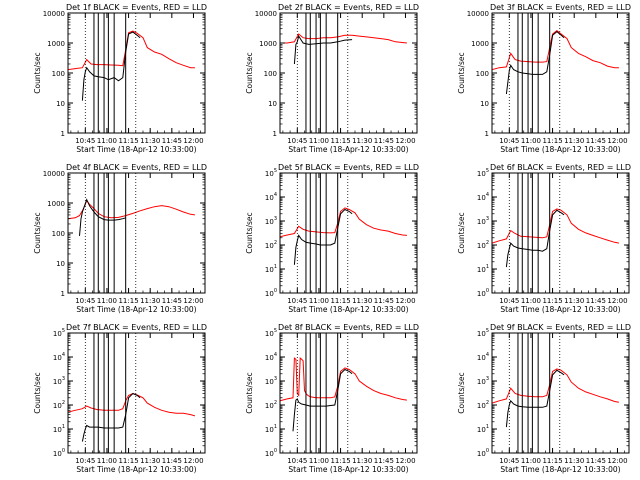 The width and height of the screenshot is (640, 480). Describe the element at coordinates (136, 327) in the screenshot. I see `chart-title: Det 7f BLACK = Events, RED = LLD` at that location.